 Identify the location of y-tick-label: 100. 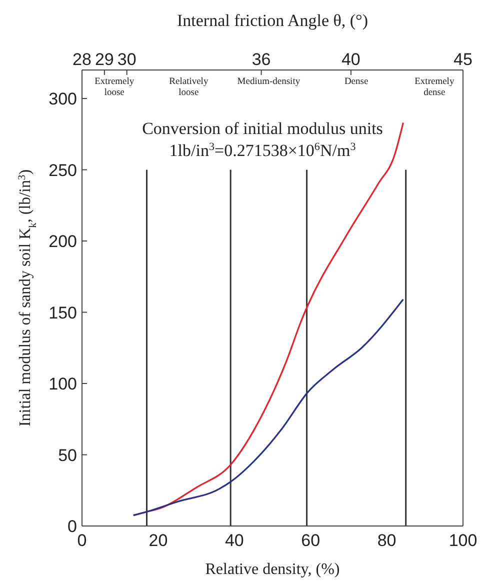
(62, 384).